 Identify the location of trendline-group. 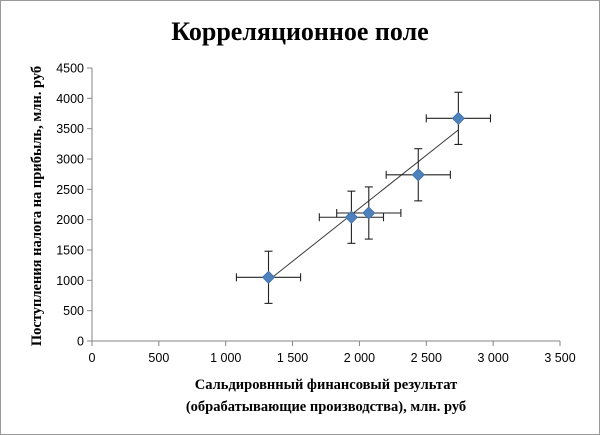
(363, 205).